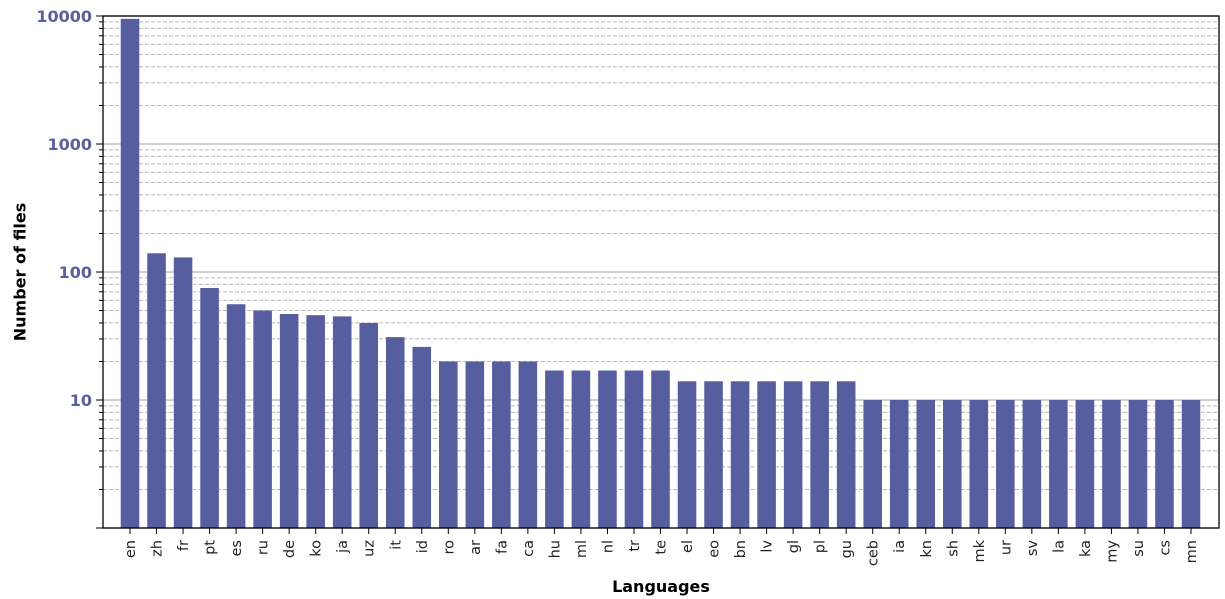 This screenshot has height=599, width=1225. I want to click on bar-pt, so click(209, 407).